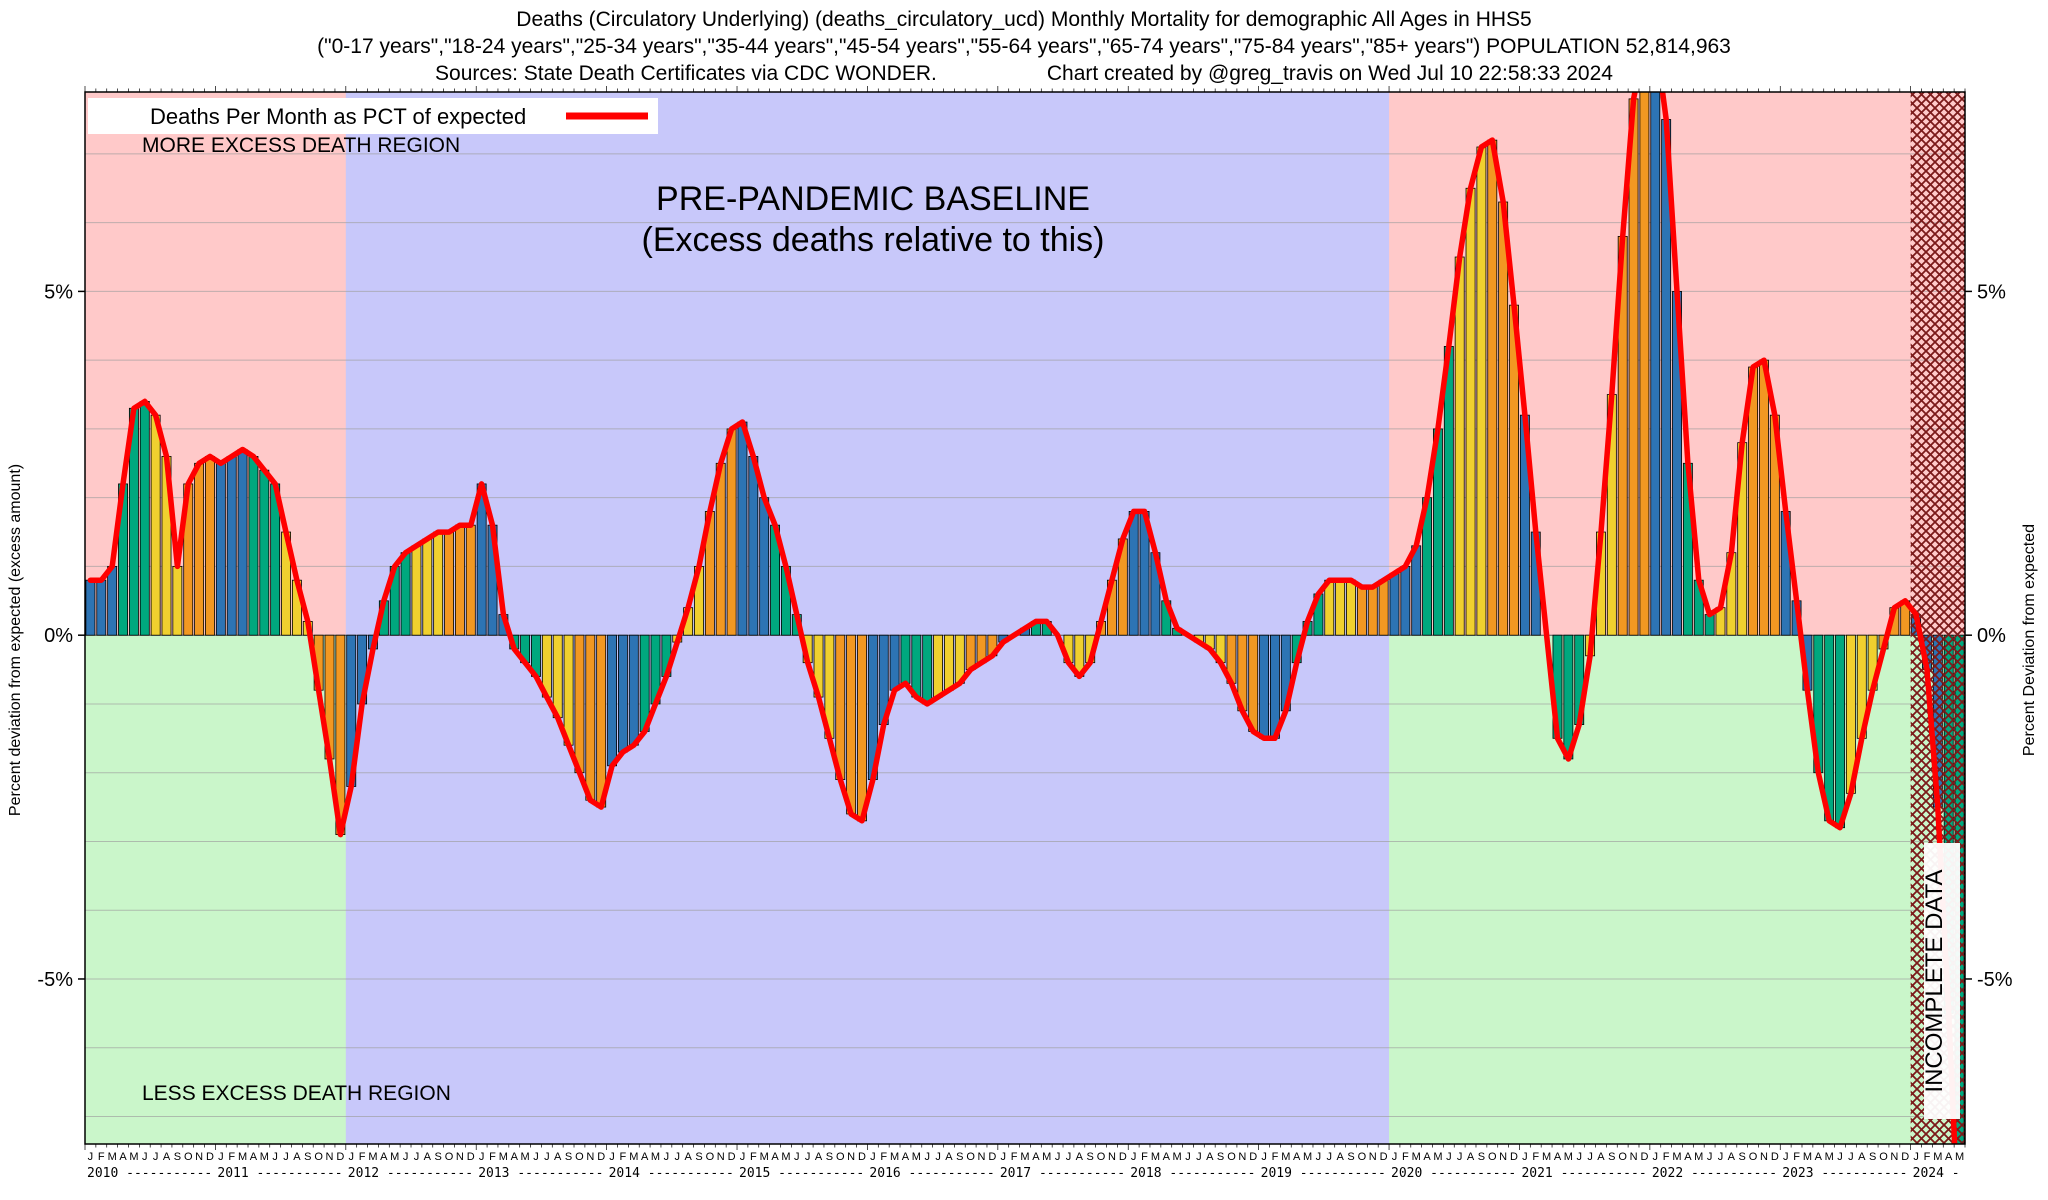  I want to click on year-label: 2019 -----------, so click(1323, 1173).